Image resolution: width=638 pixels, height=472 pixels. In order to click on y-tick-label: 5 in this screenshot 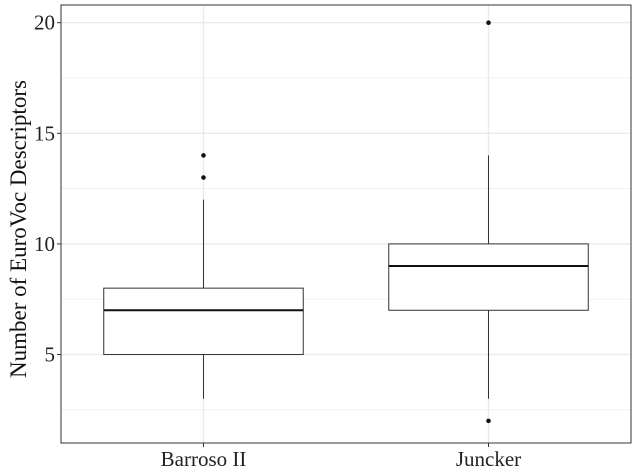, I will do `click(50, 355)`.